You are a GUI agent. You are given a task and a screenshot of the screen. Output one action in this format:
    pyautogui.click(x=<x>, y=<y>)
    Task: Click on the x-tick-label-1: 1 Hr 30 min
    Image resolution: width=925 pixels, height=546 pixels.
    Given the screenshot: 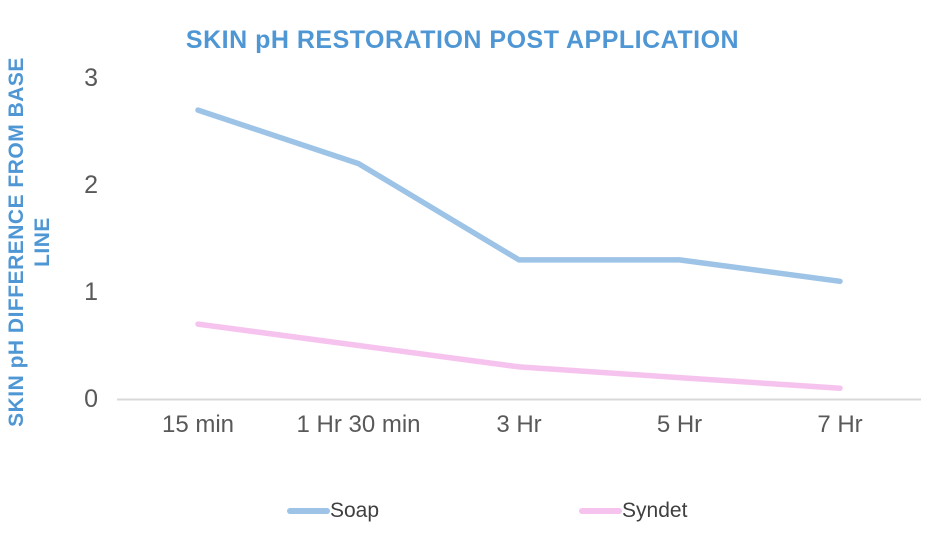 What is the action you would take?
    pyautogui.click(x=358, y=424)
    